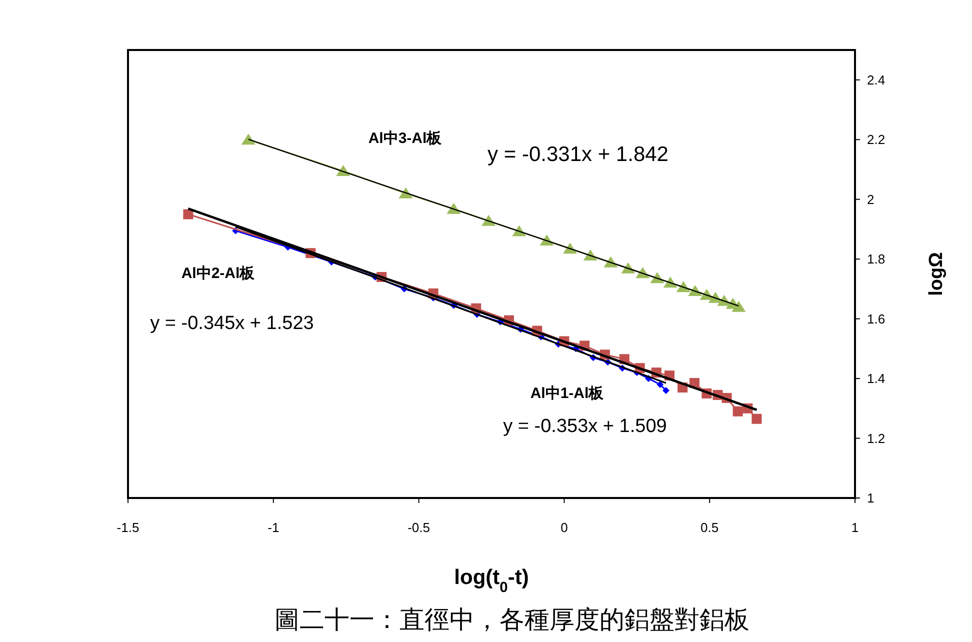 The image size is (972, 642). What do you see at coordinates (936, 274) in the screenshot?
I see `y-axis-title: logΩ` at bounding box center [936, 274].